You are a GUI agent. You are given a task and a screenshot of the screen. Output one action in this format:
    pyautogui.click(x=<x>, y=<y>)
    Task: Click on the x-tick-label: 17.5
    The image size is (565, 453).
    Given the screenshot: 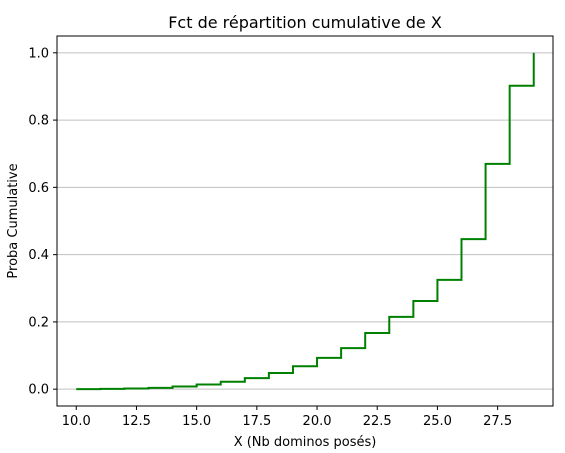 What is the action you would take?
    pyautogui.click(x=256, y=421)
    